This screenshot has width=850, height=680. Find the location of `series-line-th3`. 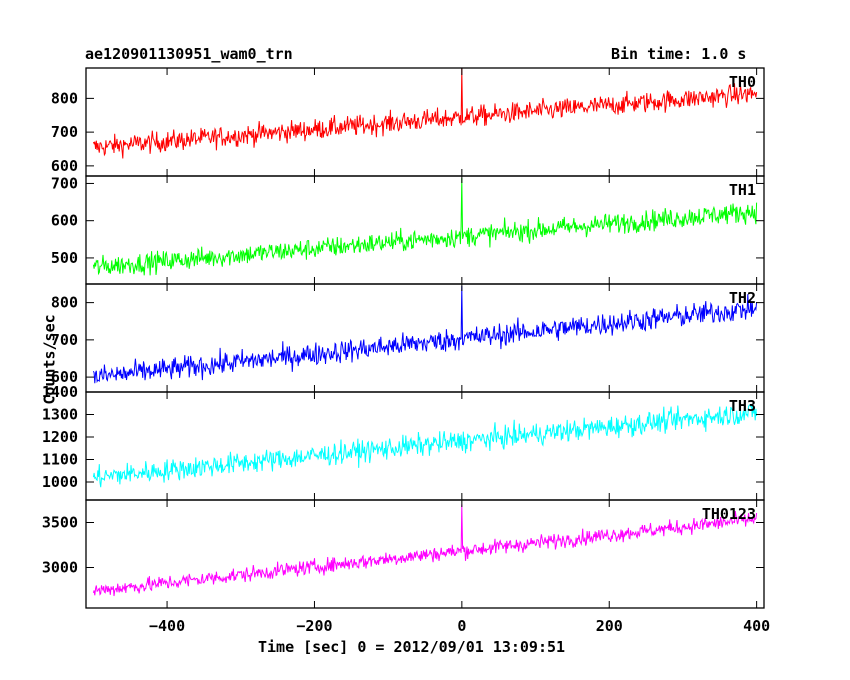

series-line-th3 is located at coordinates (425, 445).